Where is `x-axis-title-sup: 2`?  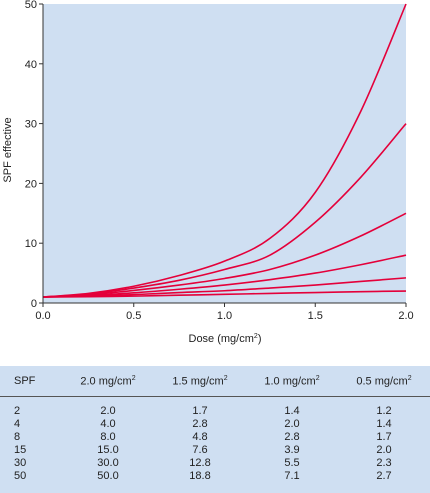 x-axis-title-sup: 2 is located at coordinates (256, 336).